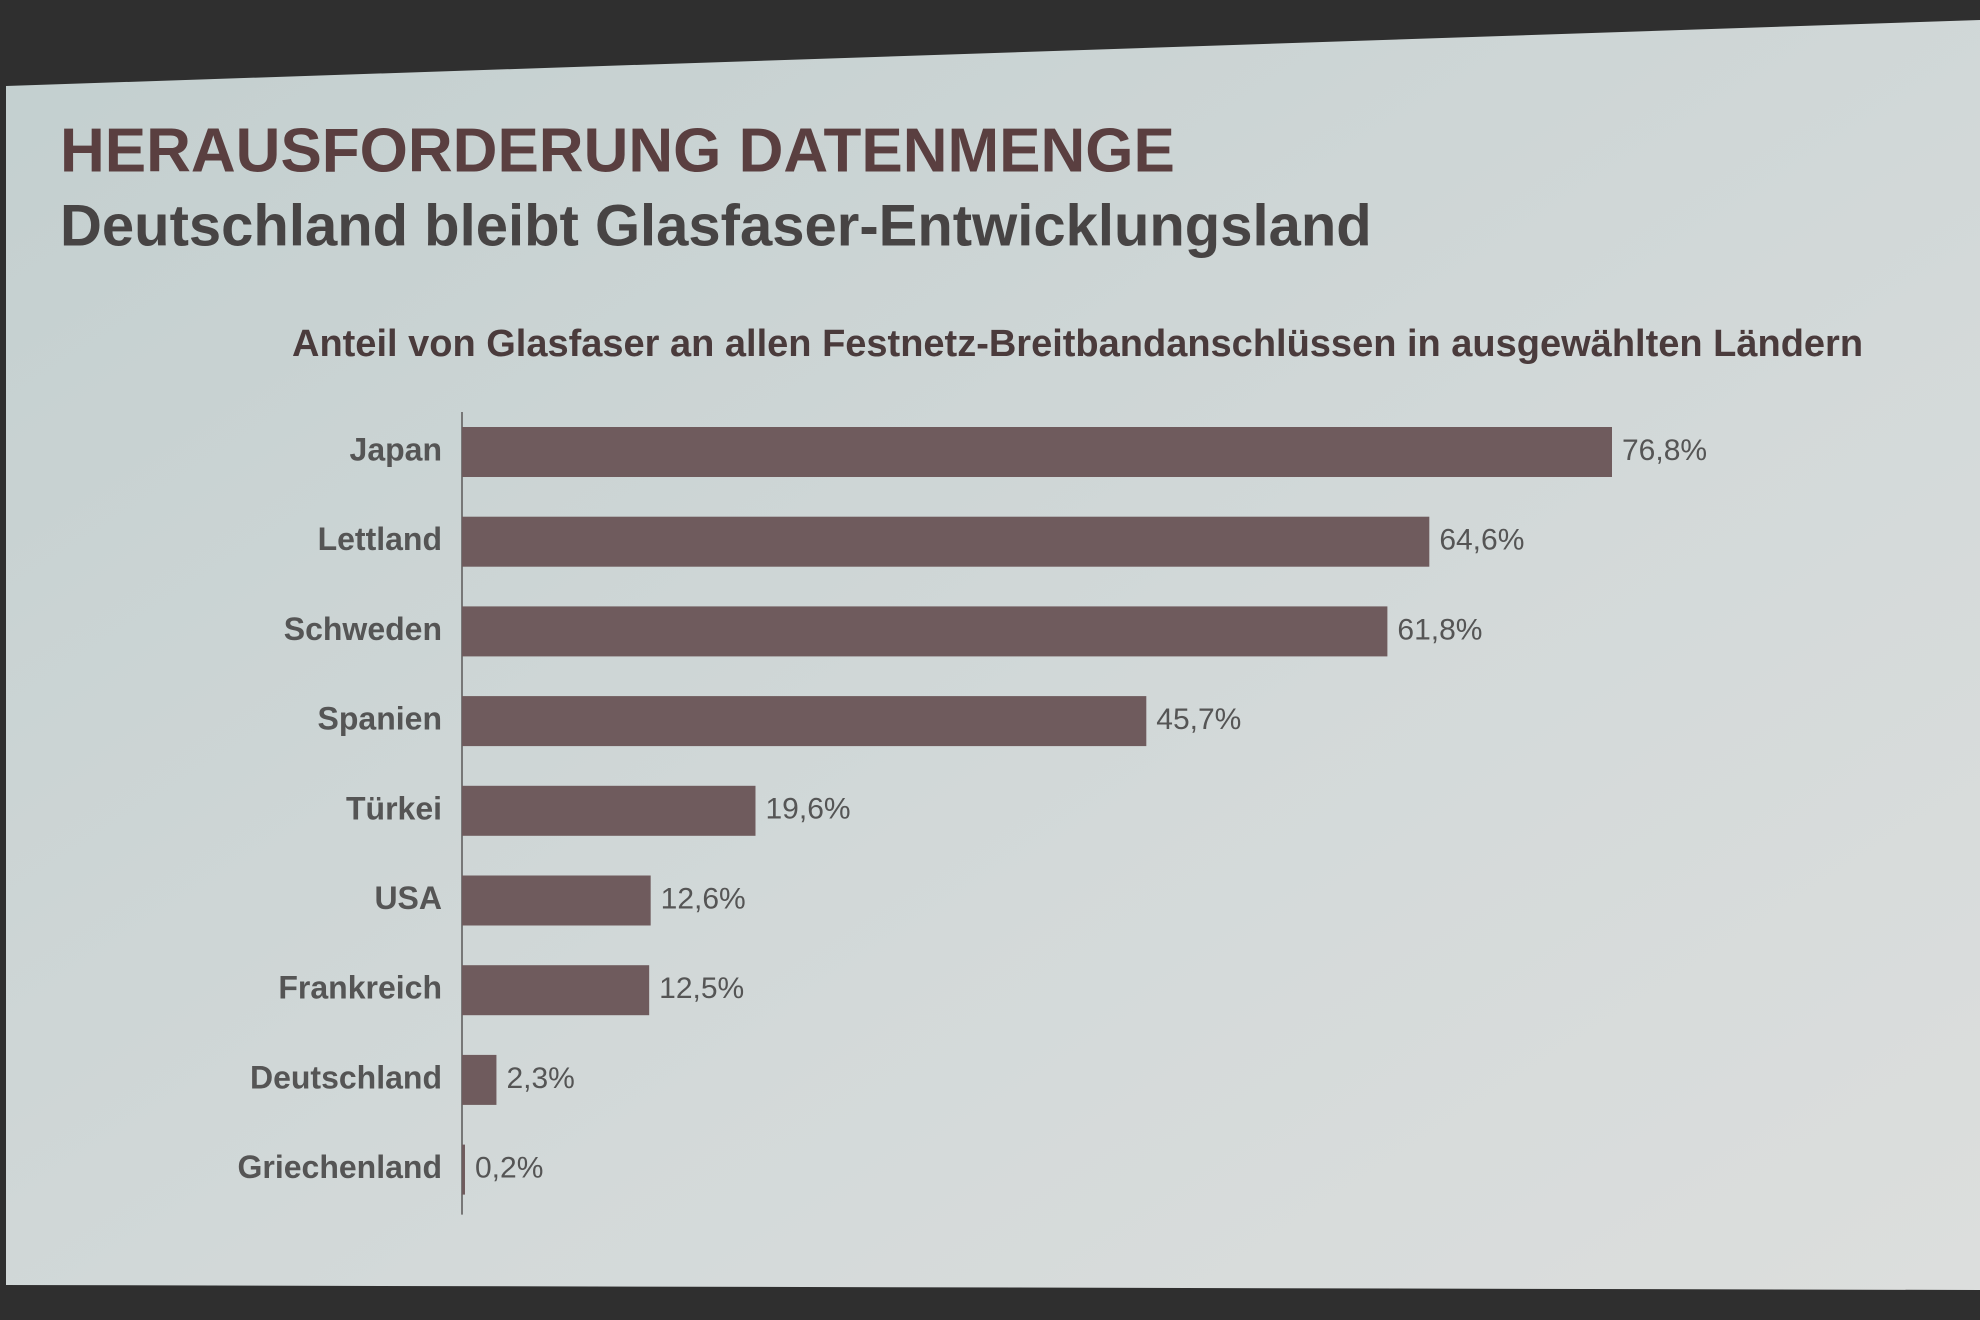 Image resolution: width=1980 pixels, height=1320 pixels. Describe the element at coordinates (1198, 719) in the screenshot. I see `value-label: 45,7%` at that location.